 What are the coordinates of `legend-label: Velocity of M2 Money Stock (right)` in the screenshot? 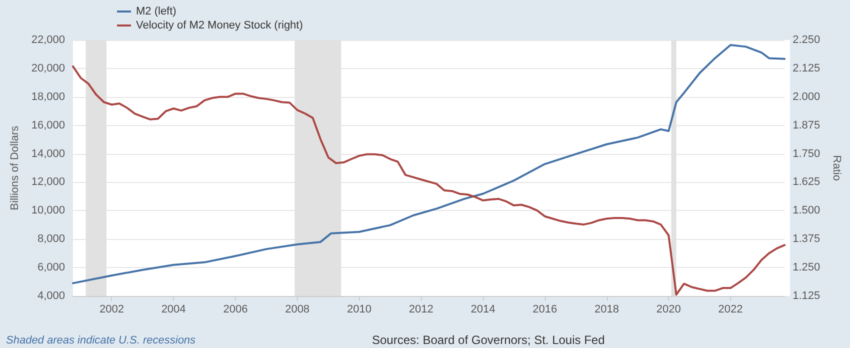 It's located at (219, 26).